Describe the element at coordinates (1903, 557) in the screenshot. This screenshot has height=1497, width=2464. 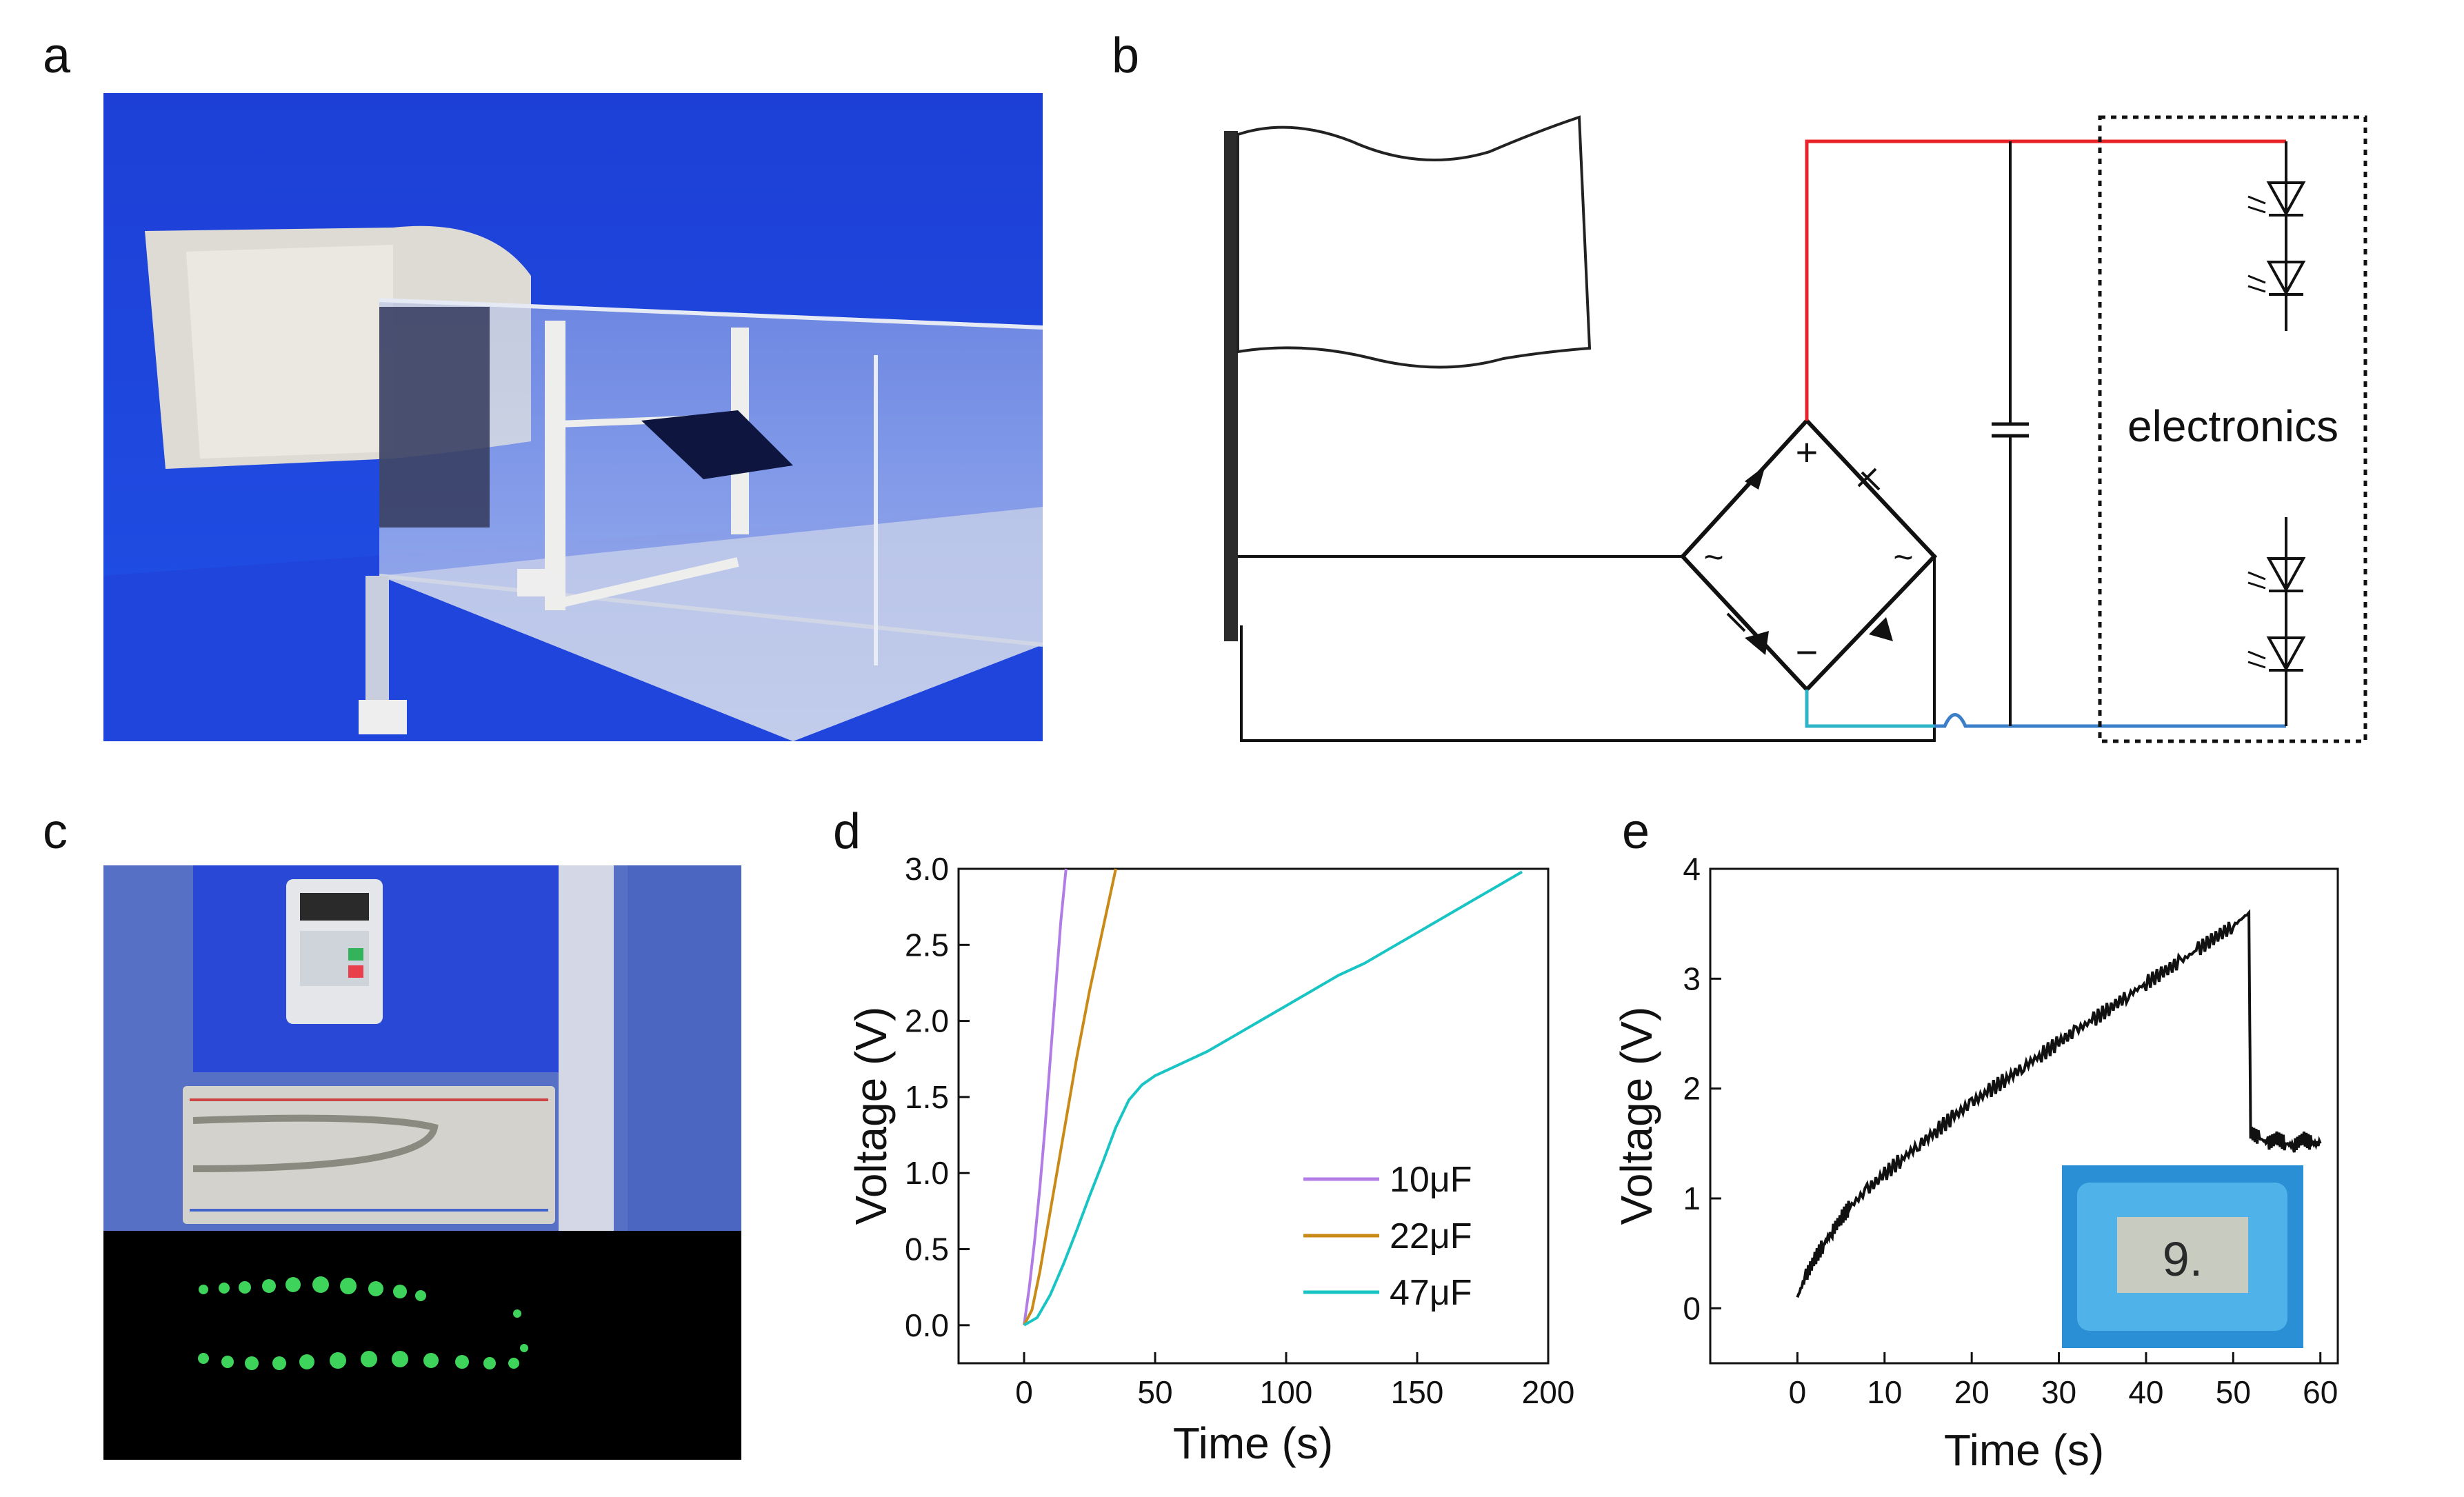
I see `bridge-ac-right: ~` at that location.